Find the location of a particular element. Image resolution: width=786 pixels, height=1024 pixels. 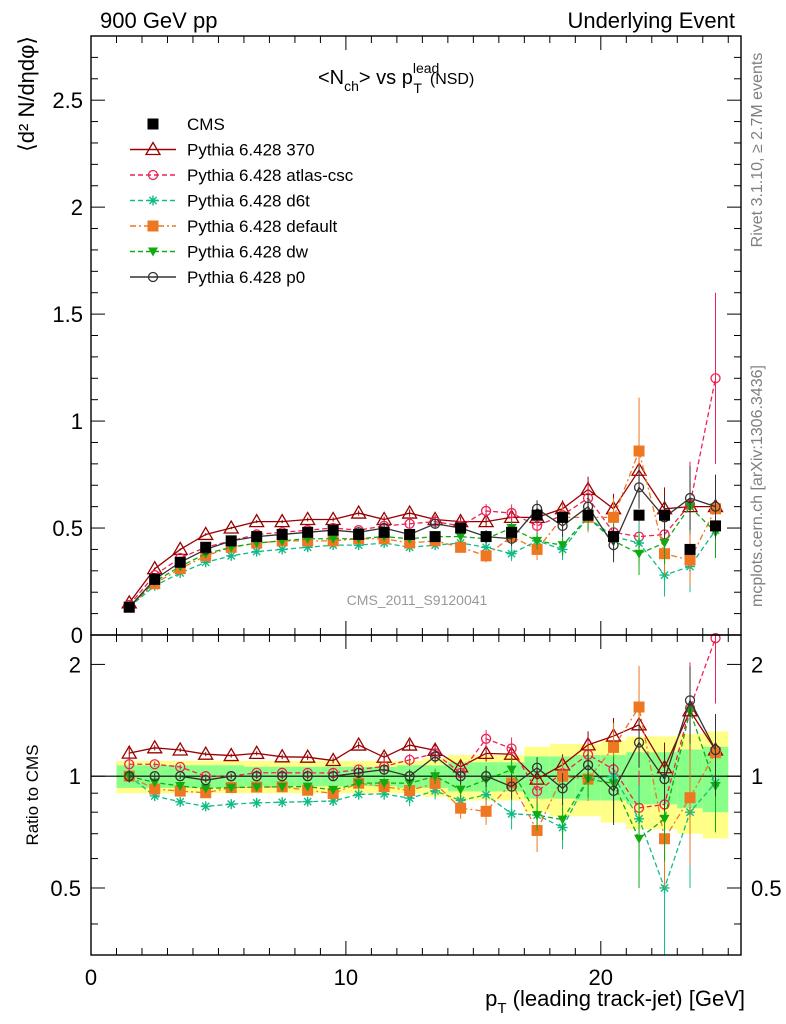

legend-label-pythia-6-428-atlas-csc: Pythia 6.428 atlas-csc is located at coordinates (270, 175).